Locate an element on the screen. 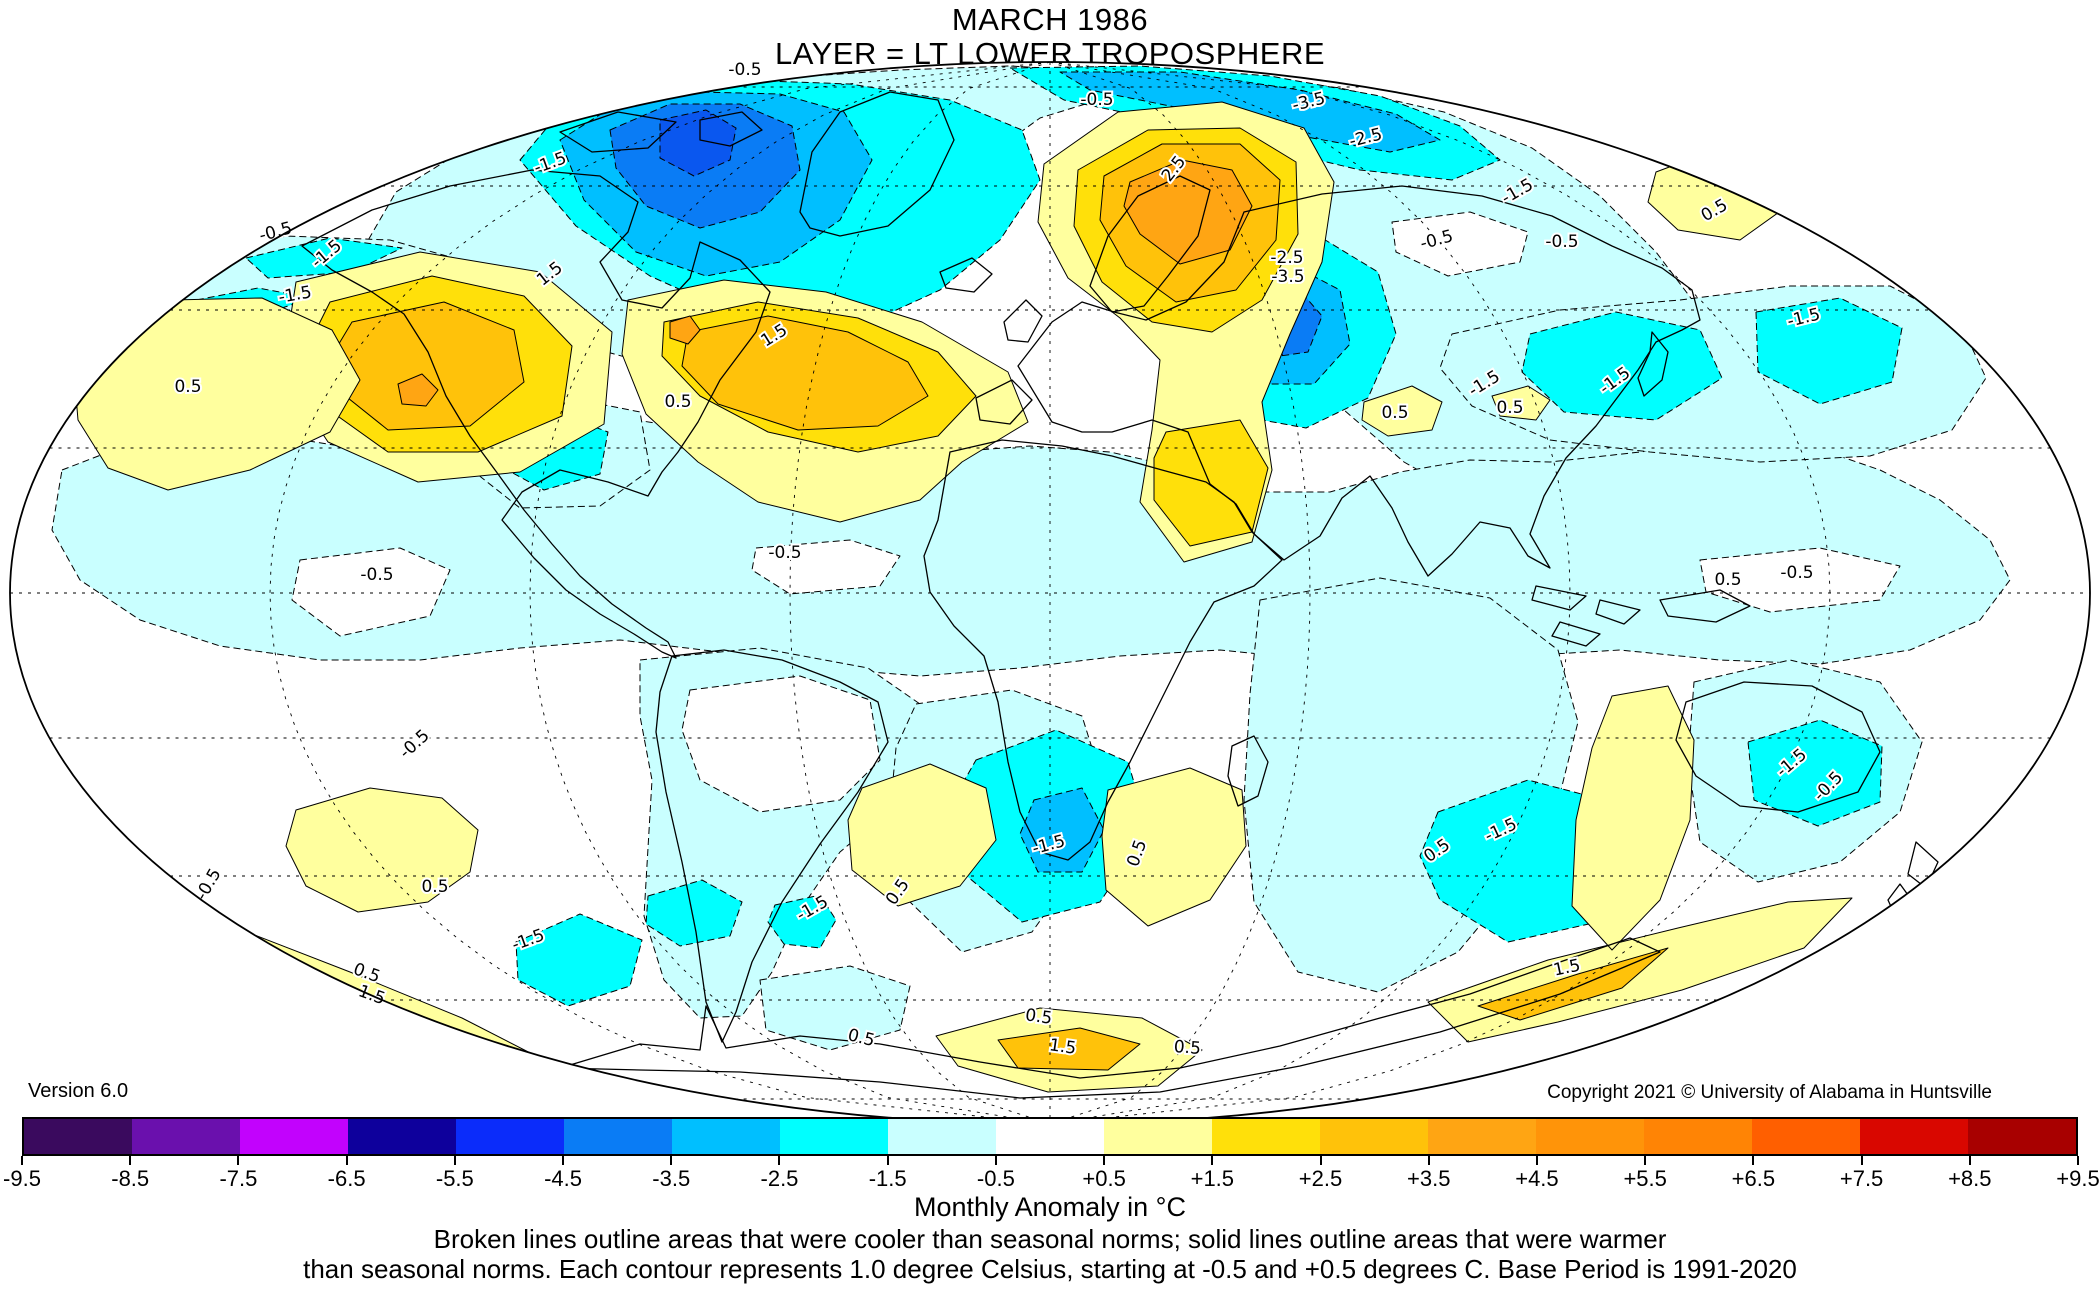  anomaly-blob-antarctic-patch-pale is located at coordinates (835, 1008).